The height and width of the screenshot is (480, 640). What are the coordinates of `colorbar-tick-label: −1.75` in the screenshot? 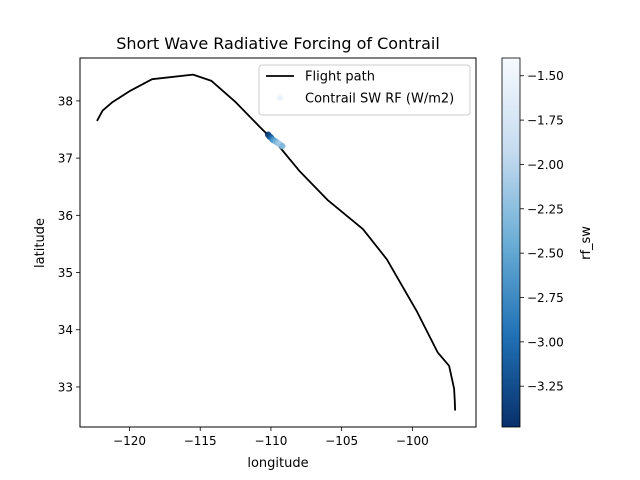 It's located at (545, 121).